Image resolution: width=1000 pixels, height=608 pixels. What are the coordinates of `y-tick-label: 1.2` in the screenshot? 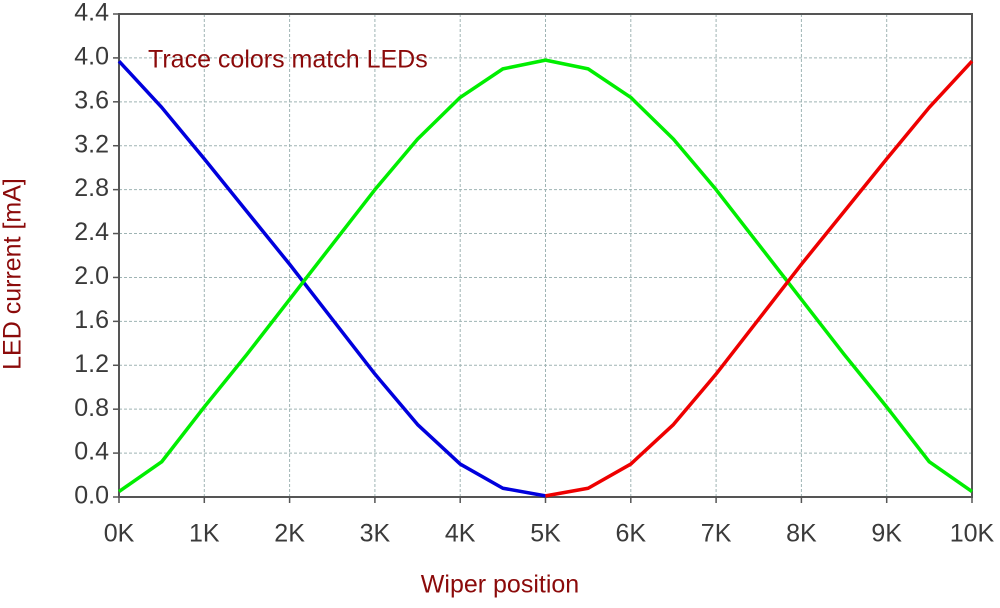 It's located at (91, 364).